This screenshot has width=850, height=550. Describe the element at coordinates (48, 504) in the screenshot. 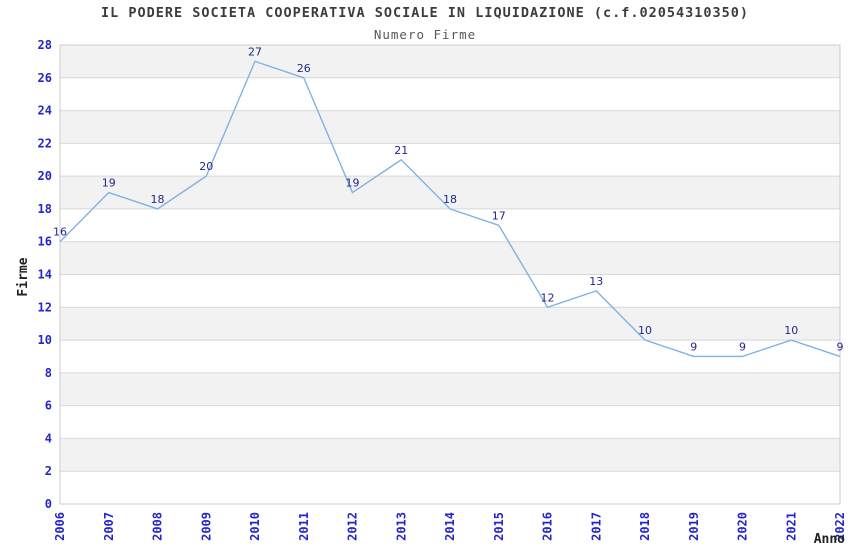

I see `y-tick-label: 0` at that location.